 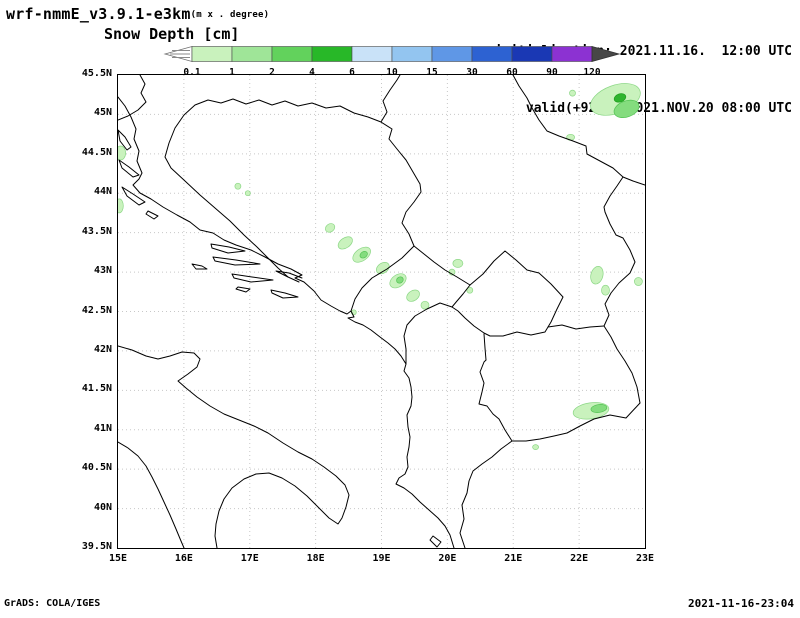 What do you see at coordinates (272, 72) in the screenshot?
I see `colorbar-tick-label: 2` at bounding box center [272, 72].